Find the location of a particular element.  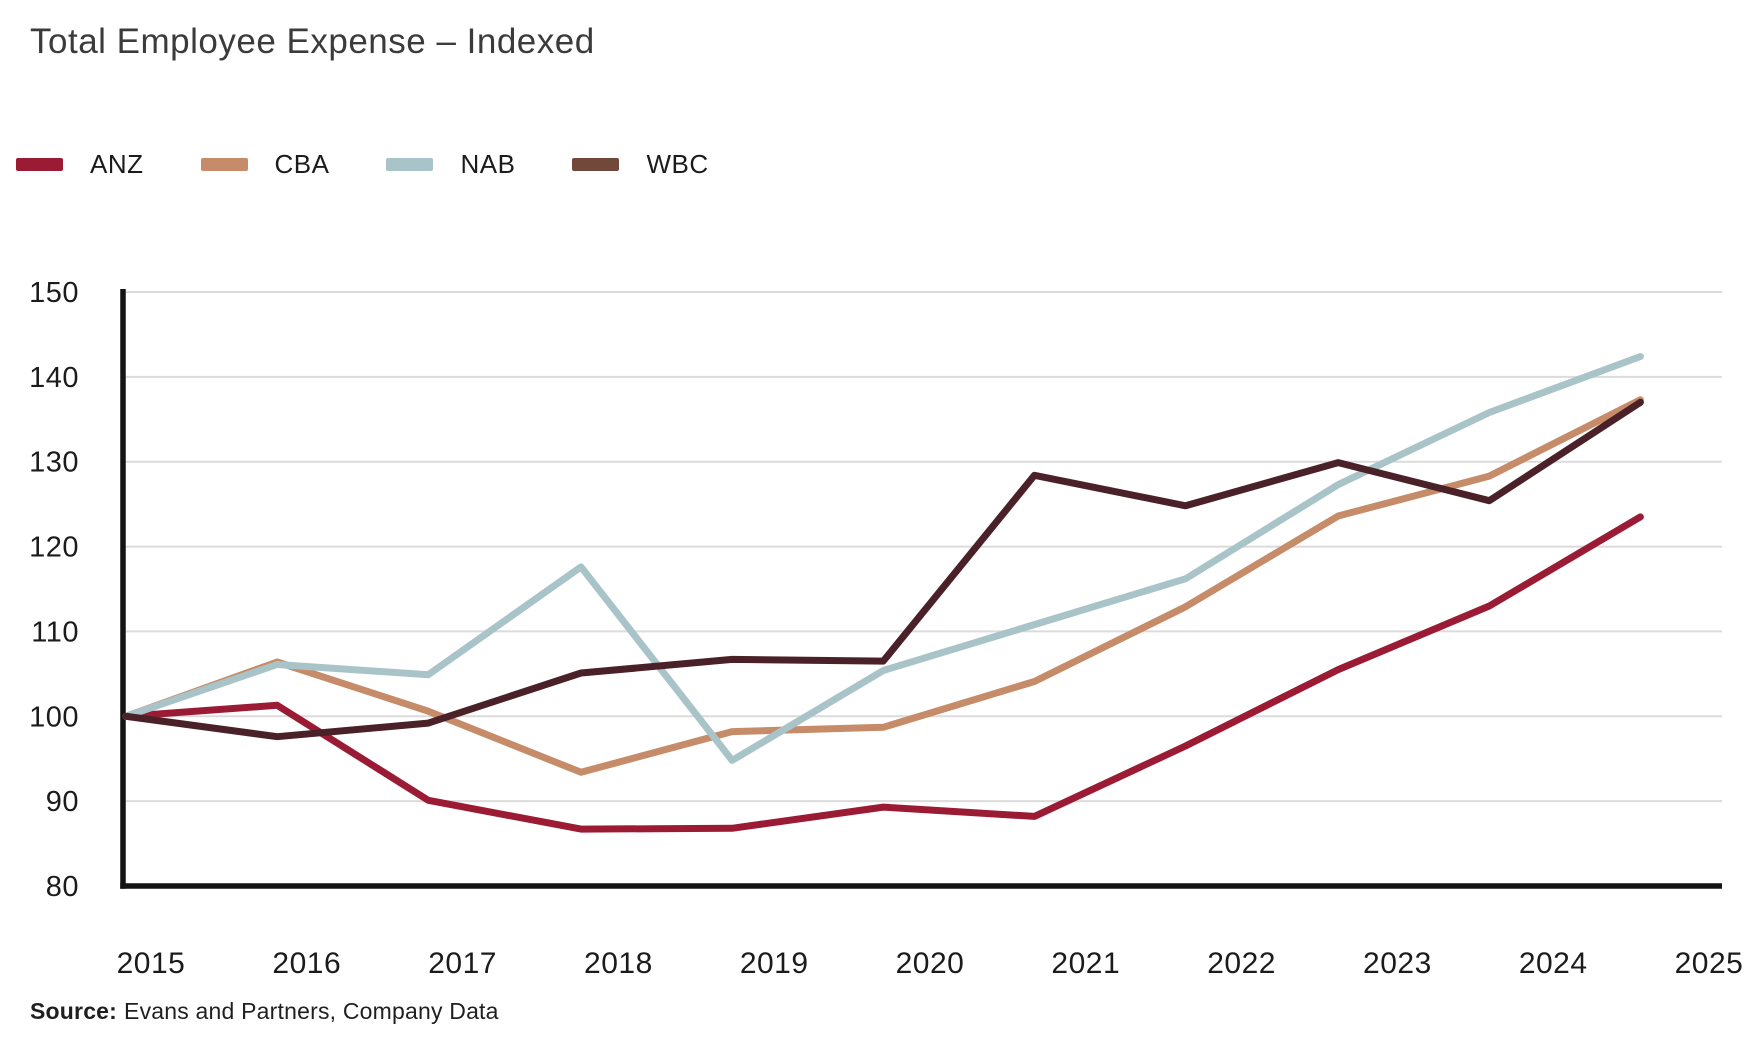

x-tick-label: 2016 is located at coordinates (306, 963).